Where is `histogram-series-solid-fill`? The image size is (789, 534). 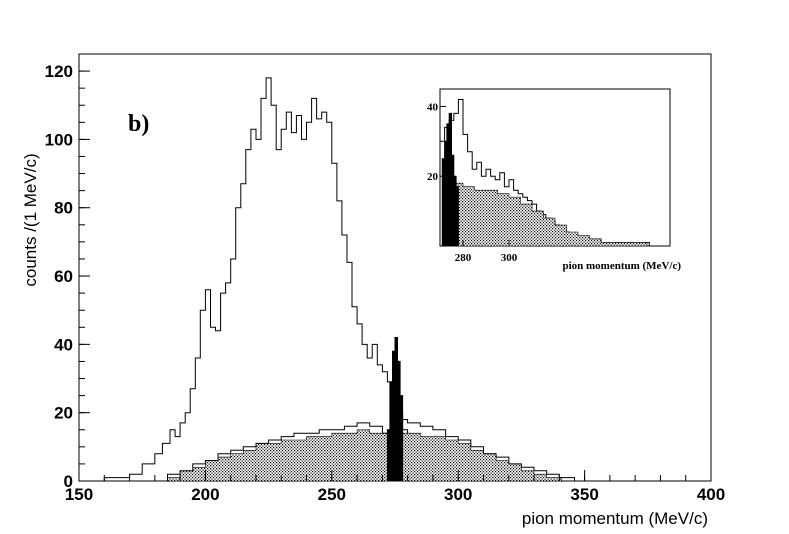
histogram-series-solid-fill is located at coordinates (395, 409).